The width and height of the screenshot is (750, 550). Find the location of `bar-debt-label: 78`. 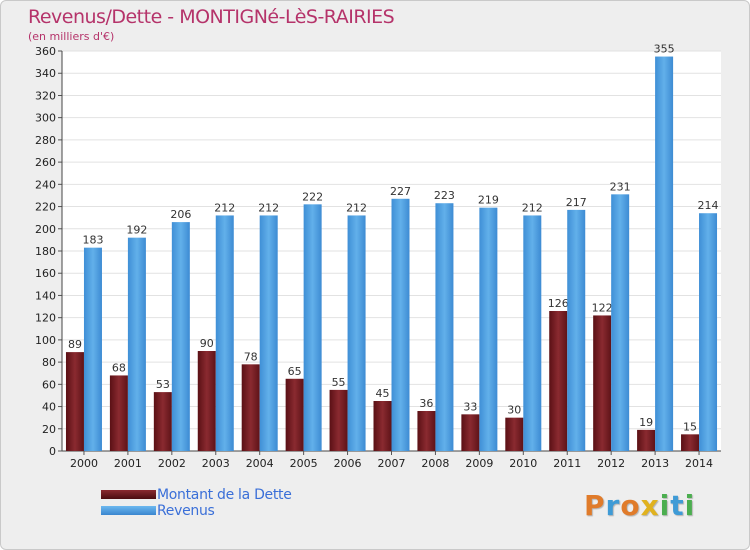

bar-debt-label: 78 is located at coordinates (251, 356).